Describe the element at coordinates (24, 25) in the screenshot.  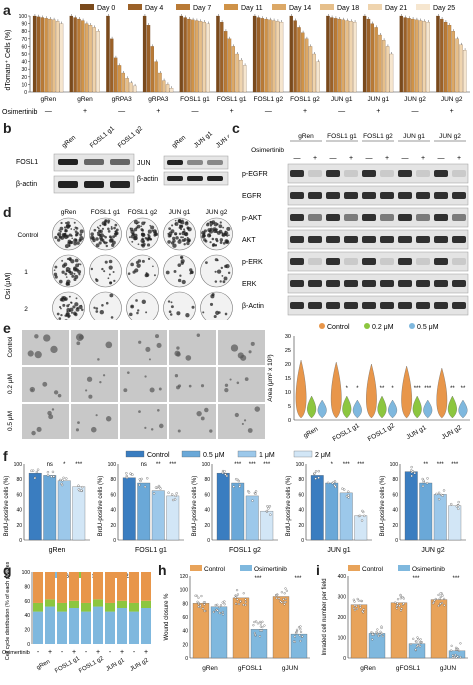
I see `y-tick-label: 90` at that location.